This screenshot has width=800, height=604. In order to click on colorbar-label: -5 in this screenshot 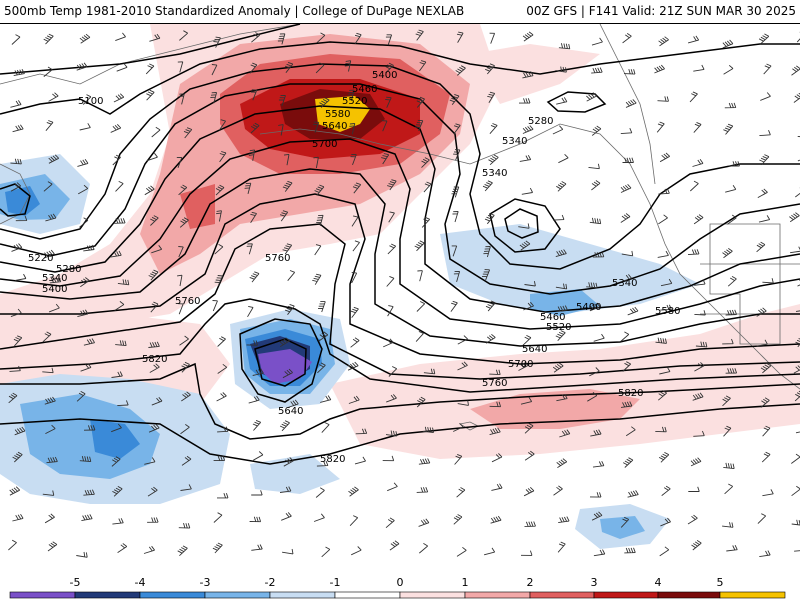, I will do `click(75, 582)`.